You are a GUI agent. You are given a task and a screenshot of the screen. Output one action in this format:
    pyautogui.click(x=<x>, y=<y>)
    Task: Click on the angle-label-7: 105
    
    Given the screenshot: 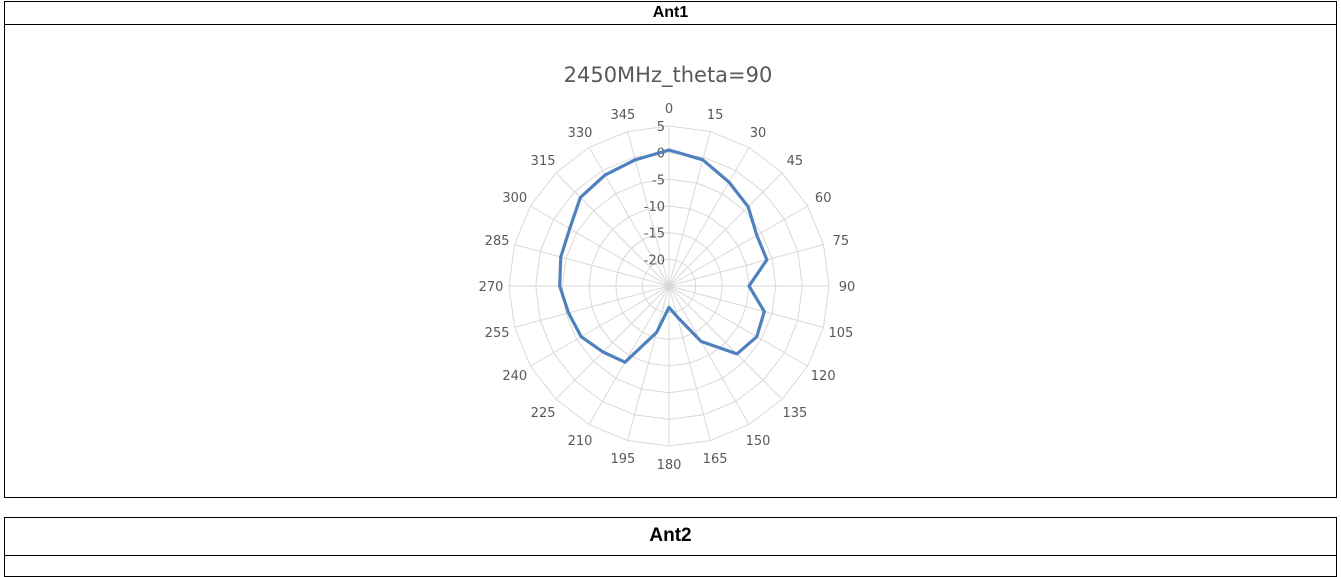 What is the action you would take?
    pyautogui.click(x=840, y=333)
    